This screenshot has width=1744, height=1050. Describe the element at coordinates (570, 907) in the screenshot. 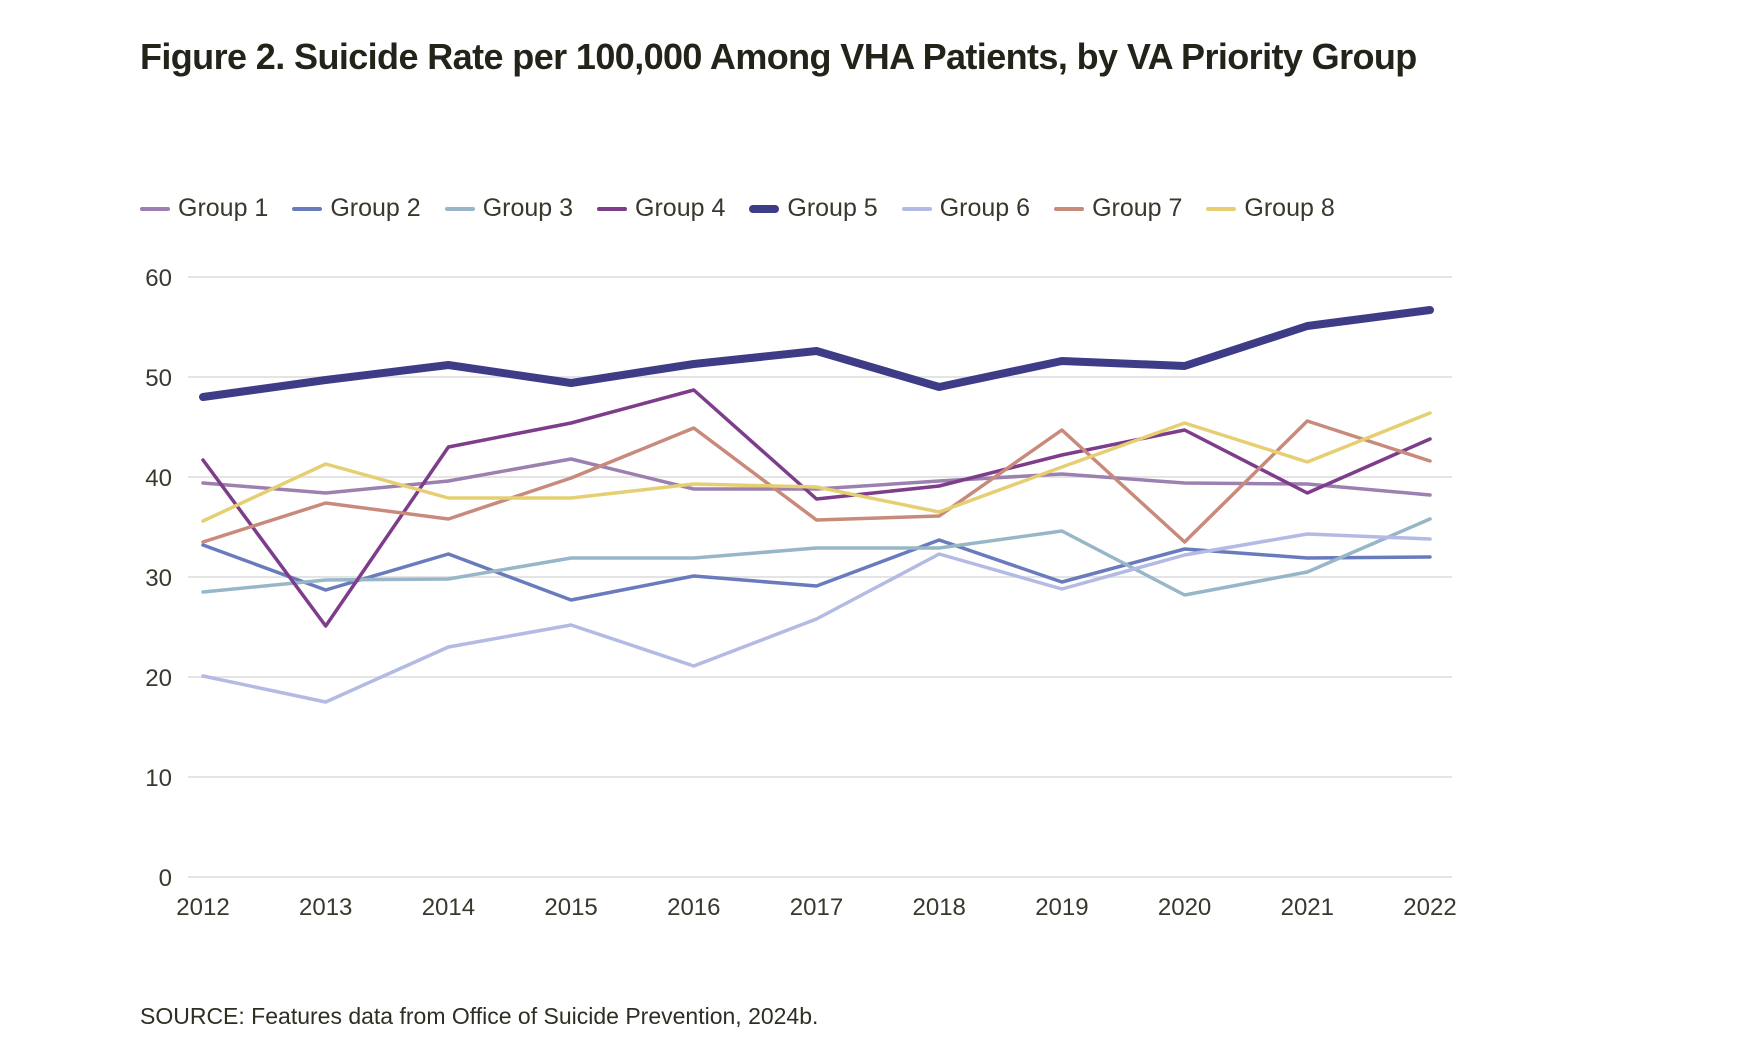

I see `x-tick-label: 2015` at that location.